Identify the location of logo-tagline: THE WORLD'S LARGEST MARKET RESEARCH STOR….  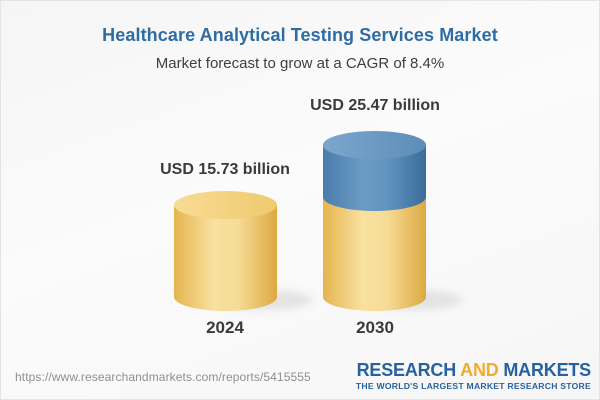
(473, 386).